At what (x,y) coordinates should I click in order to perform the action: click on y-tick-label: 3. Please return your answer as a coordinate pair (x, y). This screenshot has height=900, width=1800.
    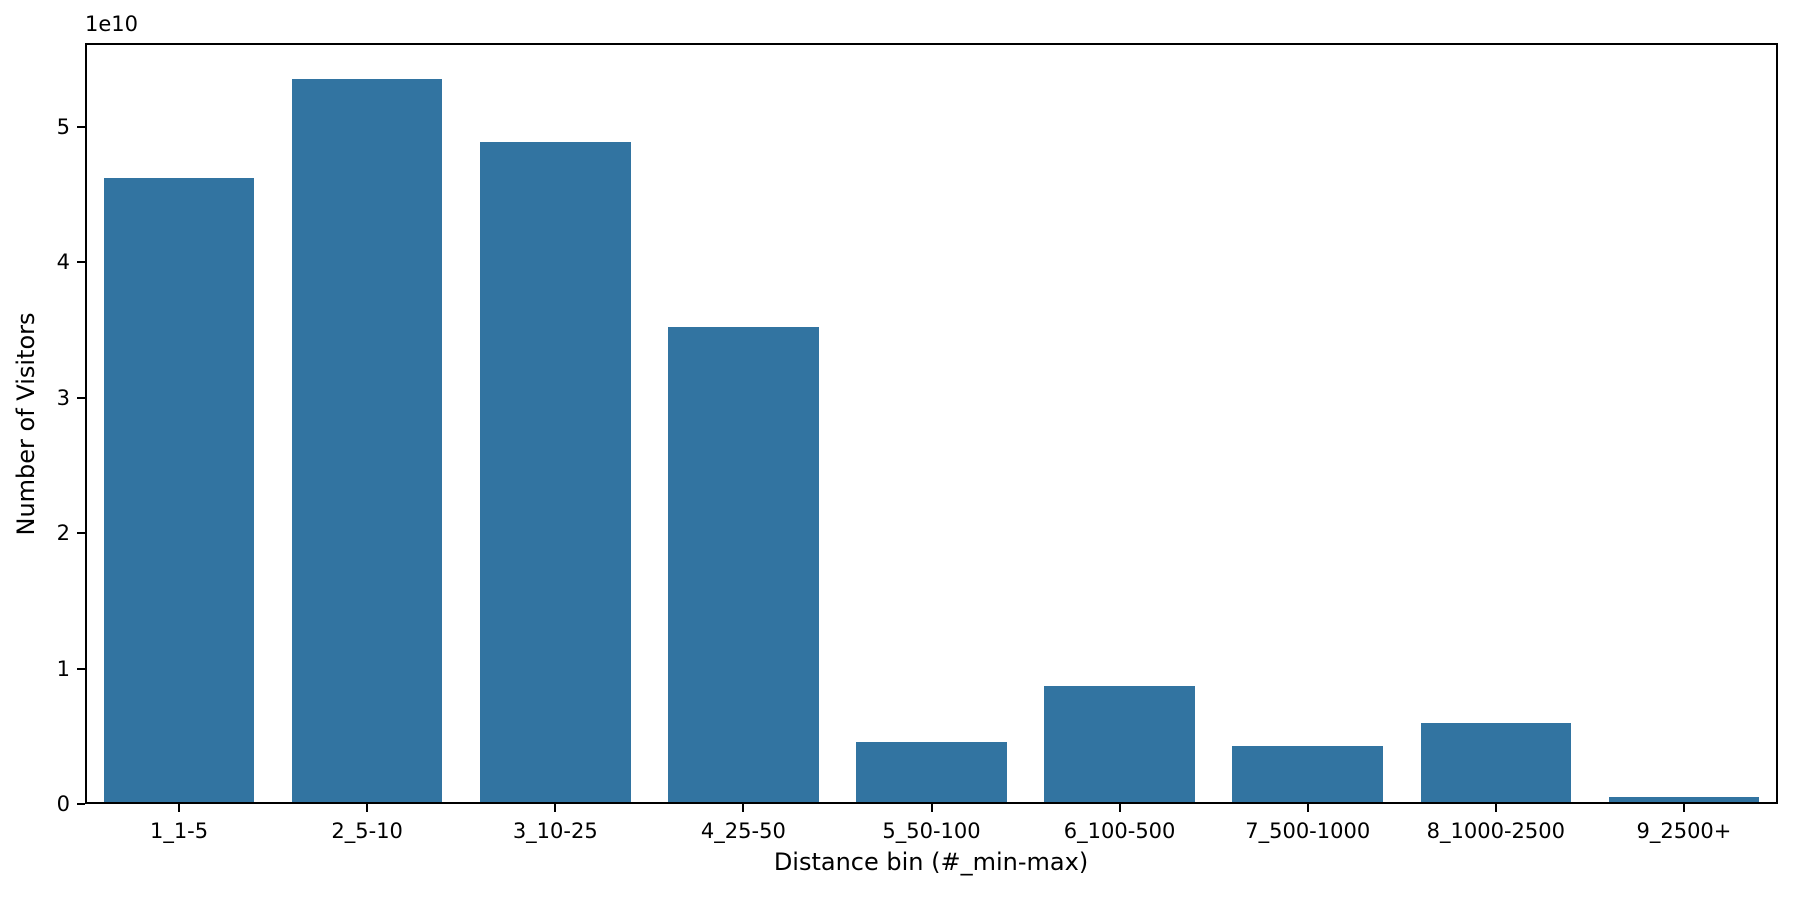
    Looking at the image, I should click on (63, 397).